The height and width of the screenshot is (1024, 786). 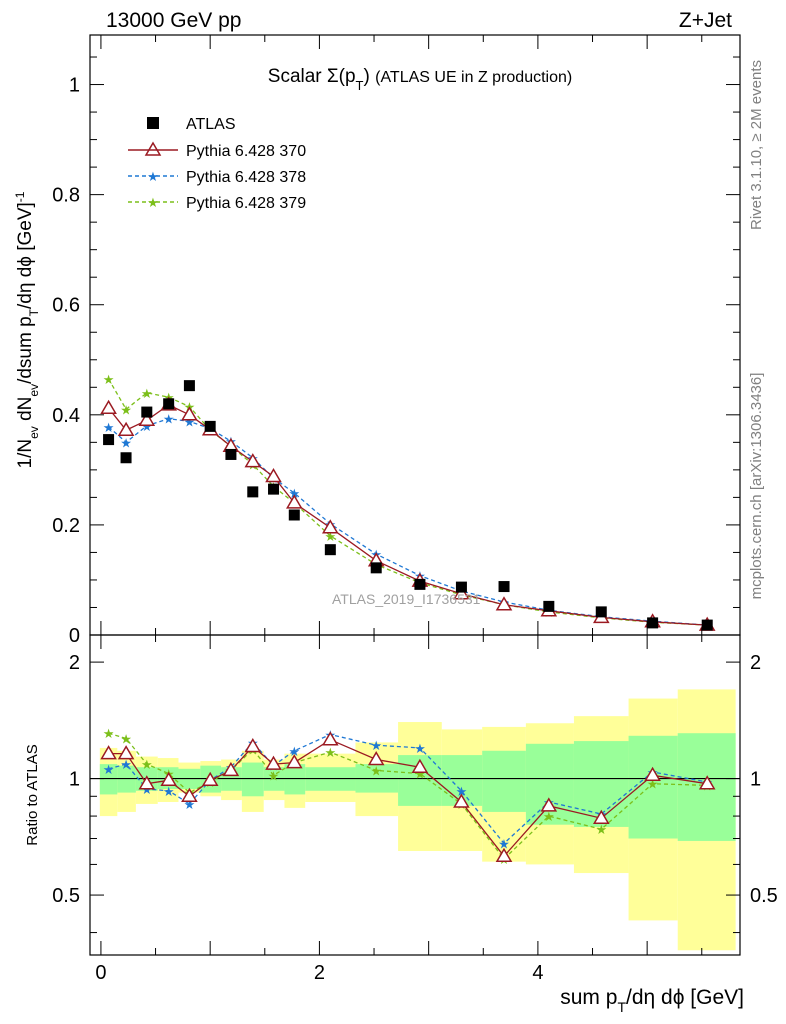 What do you see at coordinates (153, 203) in the screenshot?
I see `legend-py379-marker: ★` at bounding box center [153, 203].